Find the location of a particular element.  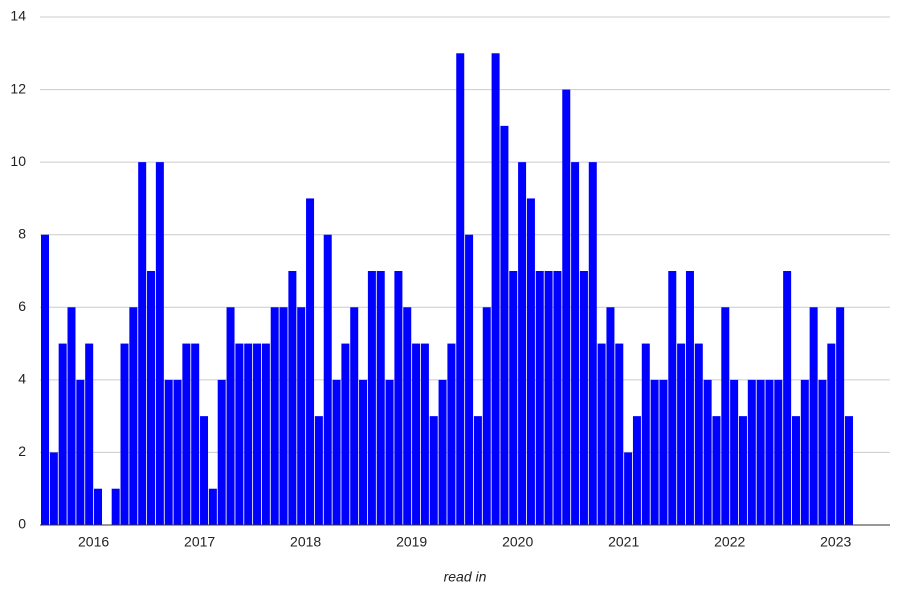

x-tick-label: 2019 is located at coordinates (411, 542).